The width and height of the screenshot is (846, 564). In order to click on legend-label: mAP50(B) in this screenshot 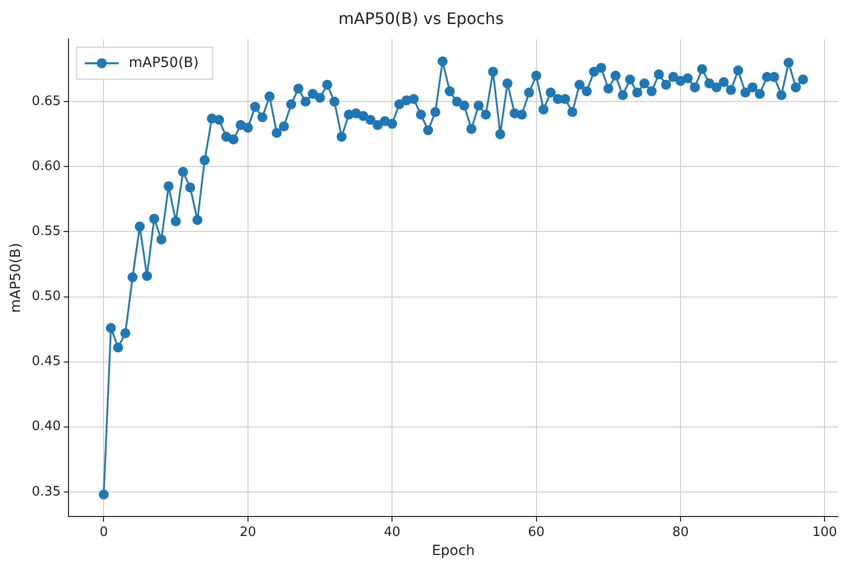, I will do `click(163, 62)`.